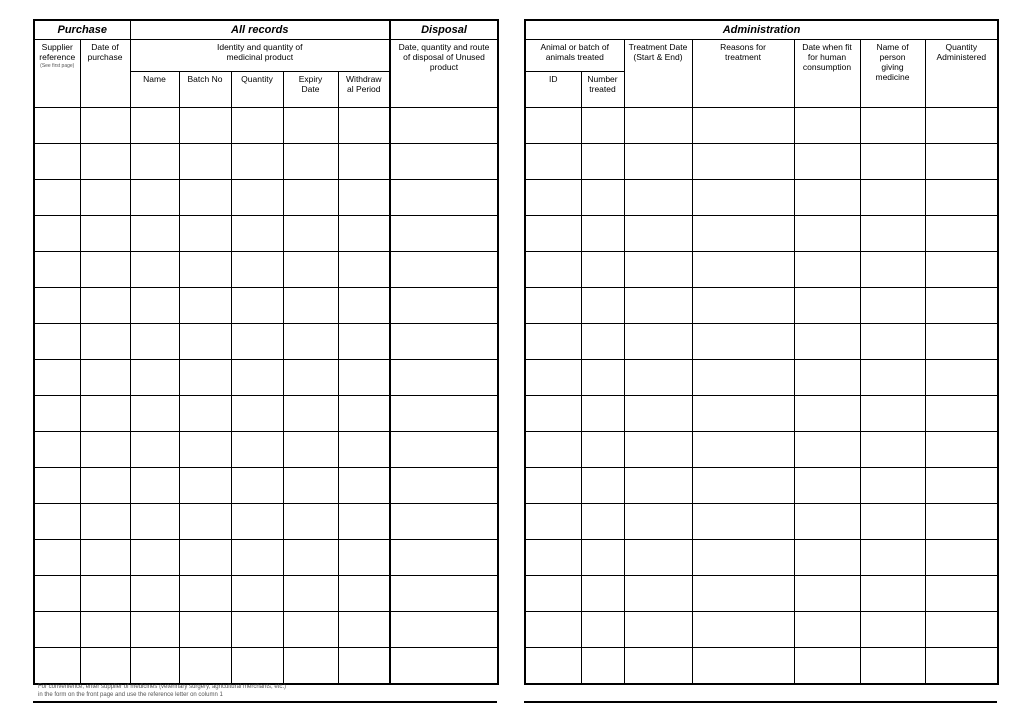  Describe the element at coordinates (658, 52) in the screenshot. I see `treatment-date-label: Treatment Date (Start & End)` at that location.